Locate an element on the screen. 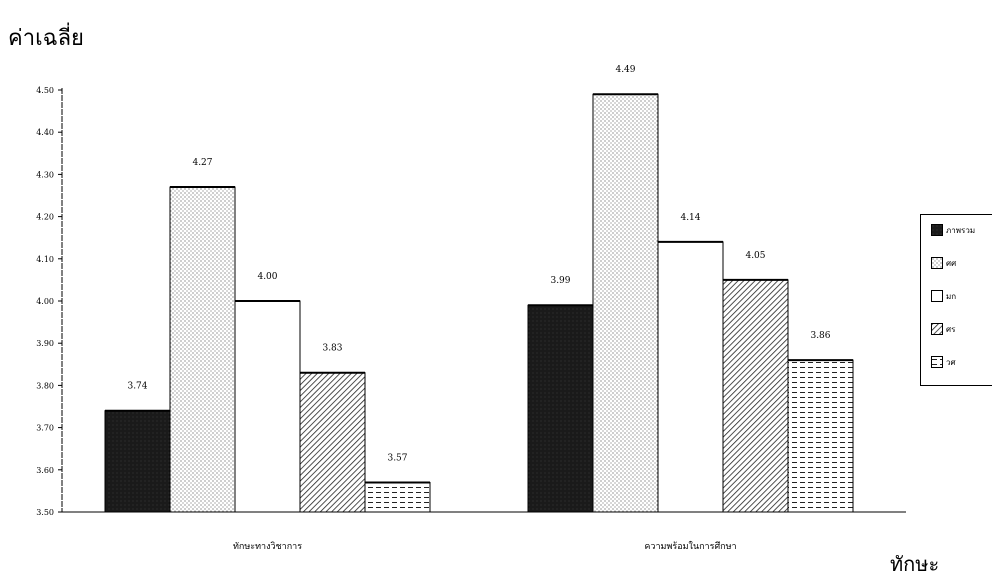 This screenshot has width=992, height=580. bar-value-label: 4.49 is located at coordinates (625, 70).